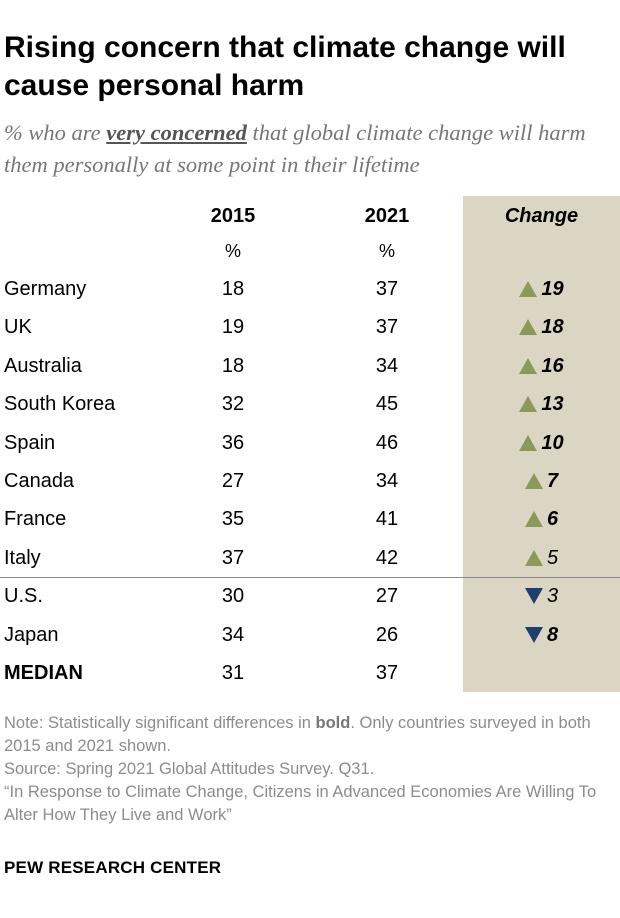 This screenshot has height=918, width=620. What do you see at coordinates (233, 634) in the screenshot?
I see `value-2015: 34` at bounding box center [233, 634].